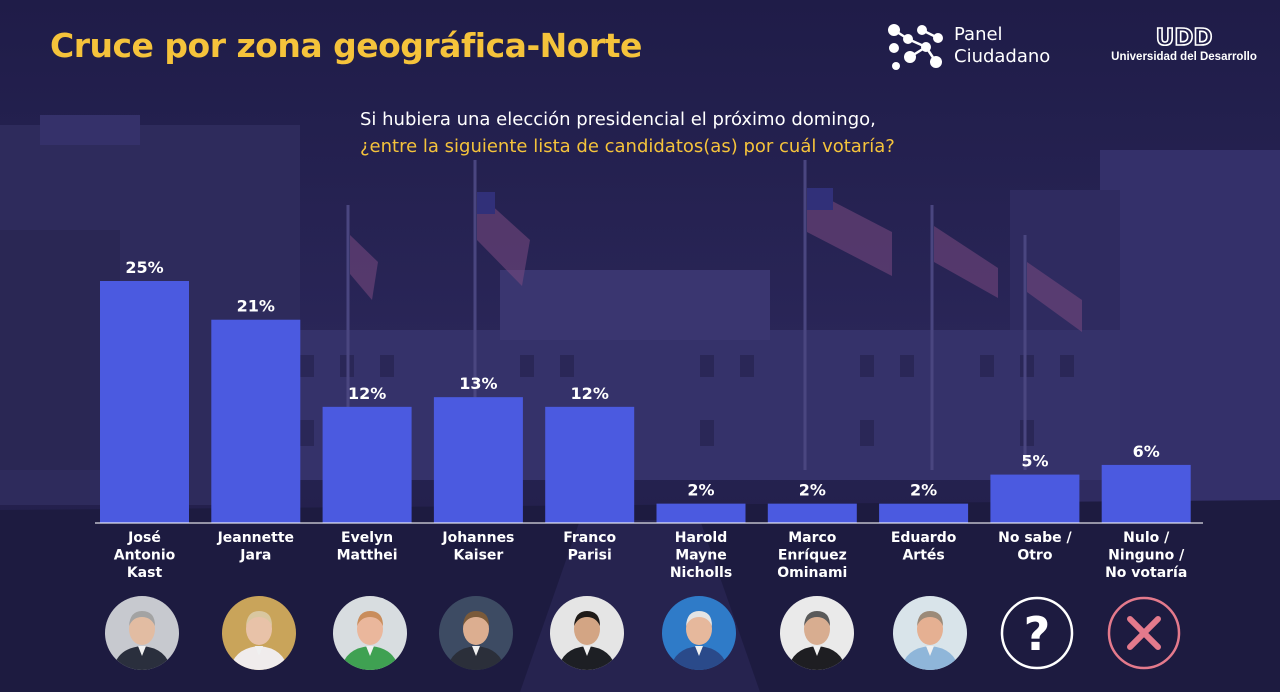 The image size is (1280, 692). Describe the element at coordinates (1146, 451) in the screenshot. I see `bar-value-label: 6%` at that location.